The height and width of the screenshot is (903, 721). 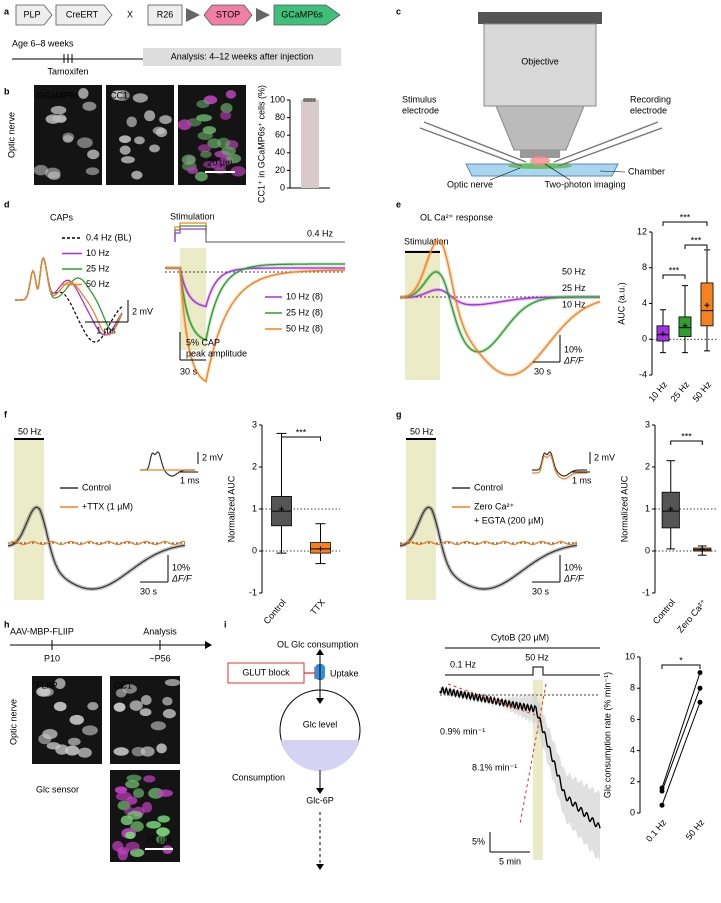 I want to click on label: CC1, so click(x=119, y=95).